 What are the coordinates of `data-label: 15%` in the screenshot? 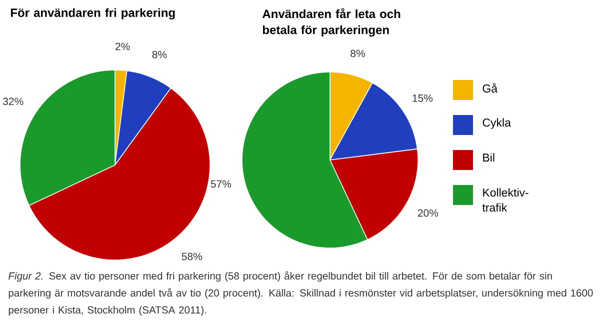 It's located at (422, 98).